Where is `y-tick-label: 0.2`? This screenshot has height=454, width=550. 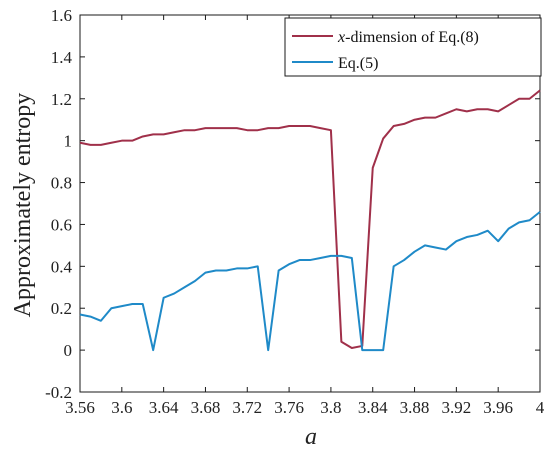 y-tick-label: 0.2 is located at coordinates (61, 308).